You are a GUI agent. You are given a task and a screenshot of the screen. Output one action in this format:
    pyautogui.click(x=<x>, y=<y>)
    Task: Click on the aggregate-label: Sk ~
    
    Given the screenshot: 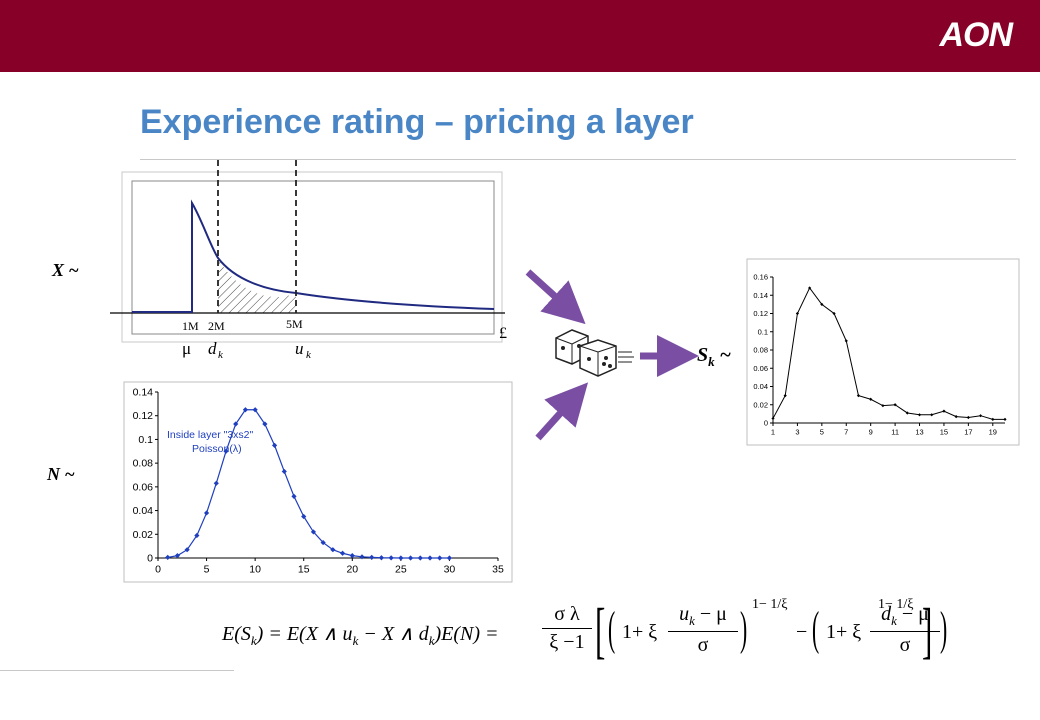 What is the action you would take?
    pyautogui.click(x=714, y=357)
    